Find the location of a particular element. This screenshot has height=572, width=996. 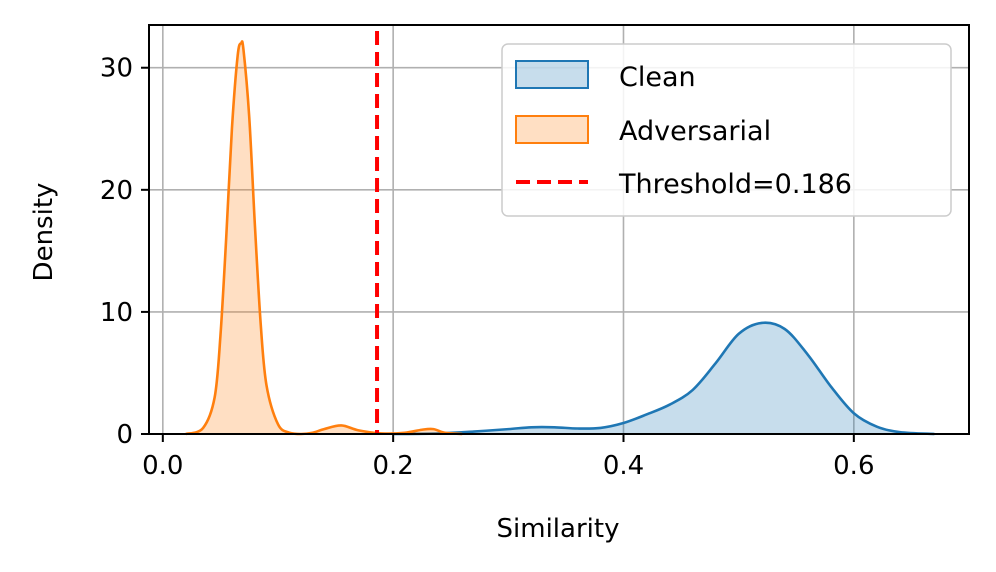

legend: Clean Adversarial Threshold=0.186 is located at coordinates (726, 130).